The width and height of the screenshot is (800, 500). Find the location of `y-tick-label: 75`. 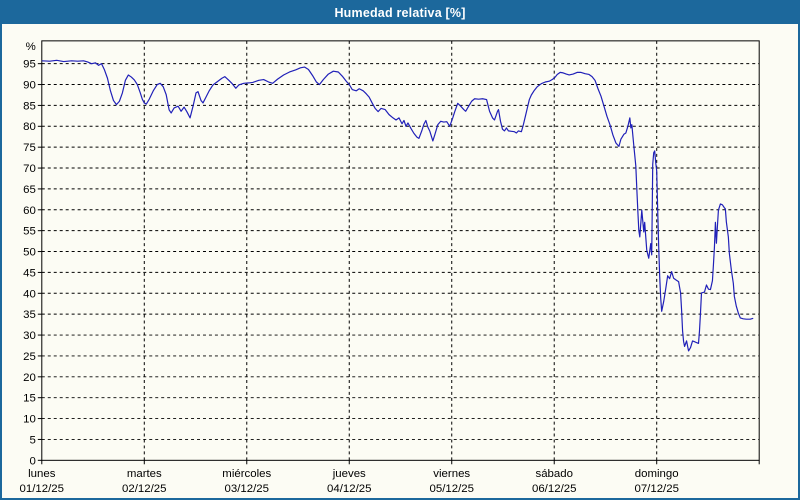

y-tick-label: 75 is located at coordinates (29, 148).